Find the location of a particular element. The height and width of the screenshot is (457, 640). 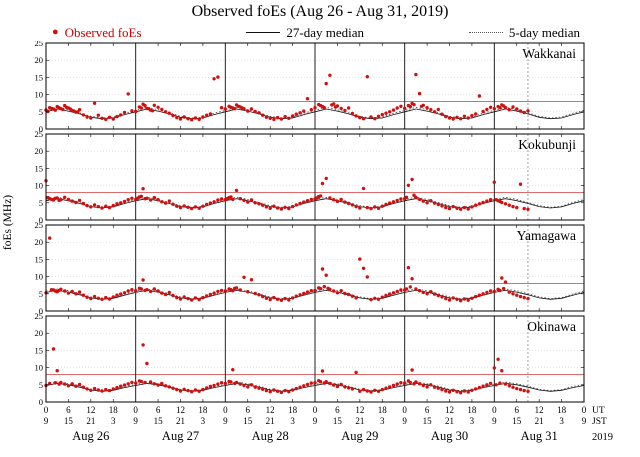

station-label: Wakkanai is located at coordinates (549, 53).